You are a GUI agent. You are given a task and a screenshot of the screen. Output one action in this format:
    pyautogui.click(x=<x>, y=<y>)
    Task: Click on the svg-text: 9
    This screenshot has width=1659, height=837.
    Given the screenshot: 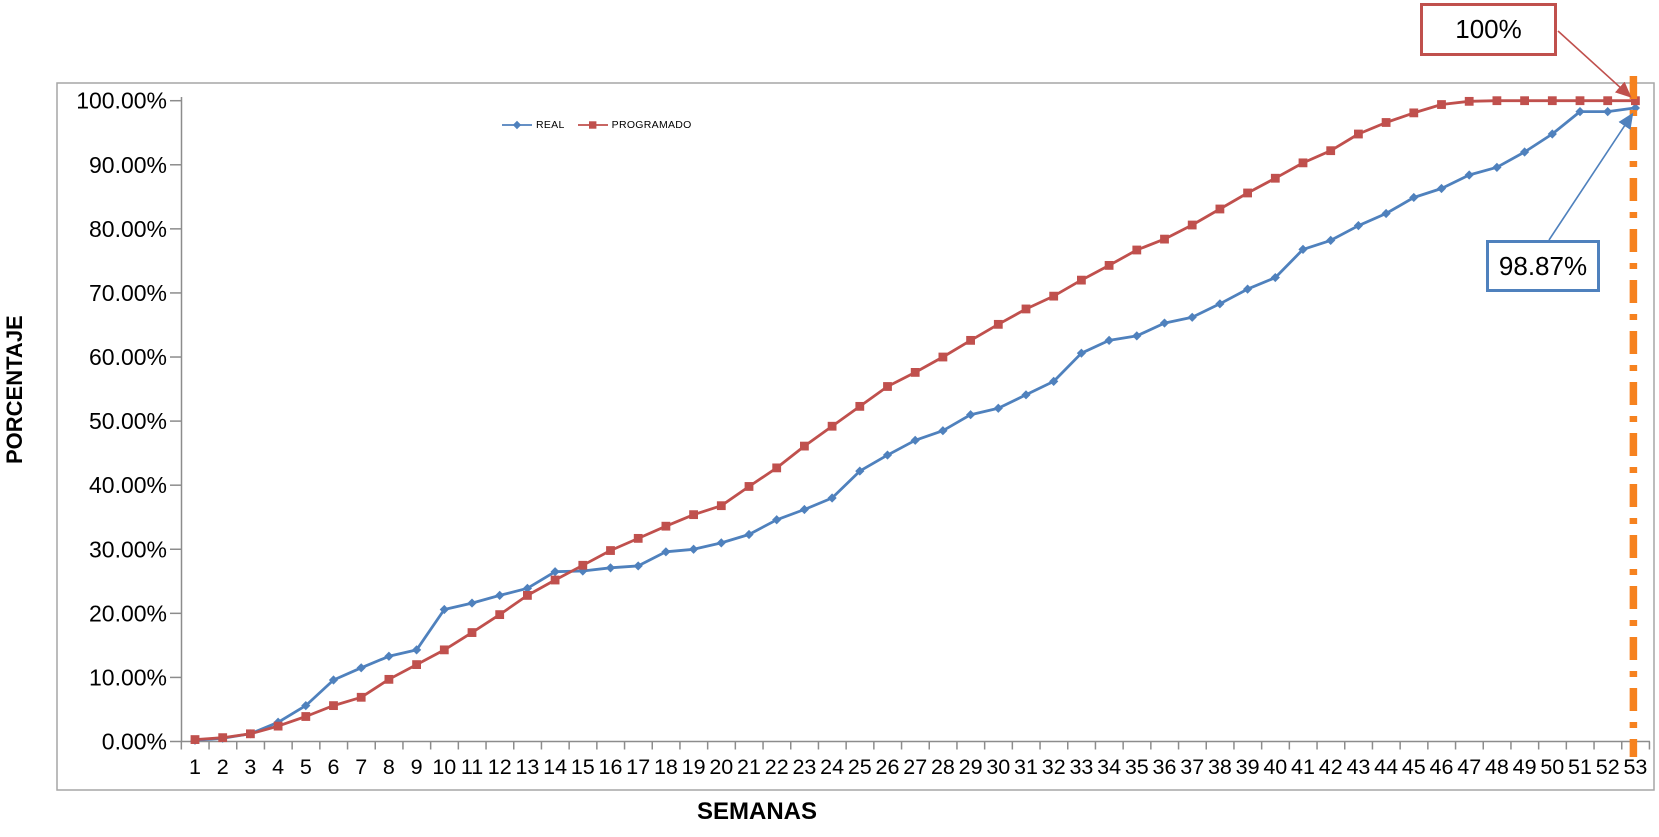 What is the action you would take?
    pyautogui.click(x=417, y=767)
    